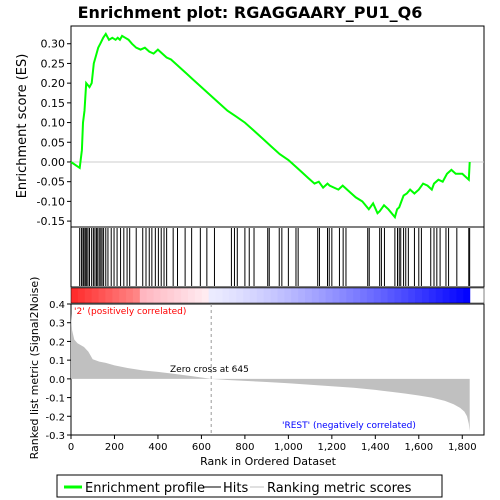 The image size is (500, 500). Describe the element at coordinates (130, 312) in the screenshot. I see `annotation-positive: '2' (positively correlated)` at that location.